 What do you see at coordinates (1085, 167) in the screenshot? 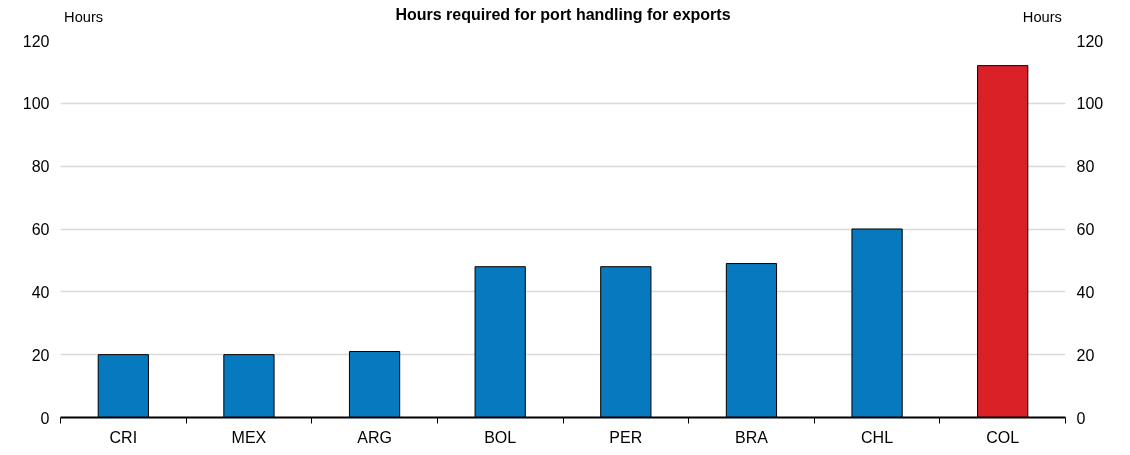
I see `y2-tick-label: 80` at bounding box center [1085, 167].